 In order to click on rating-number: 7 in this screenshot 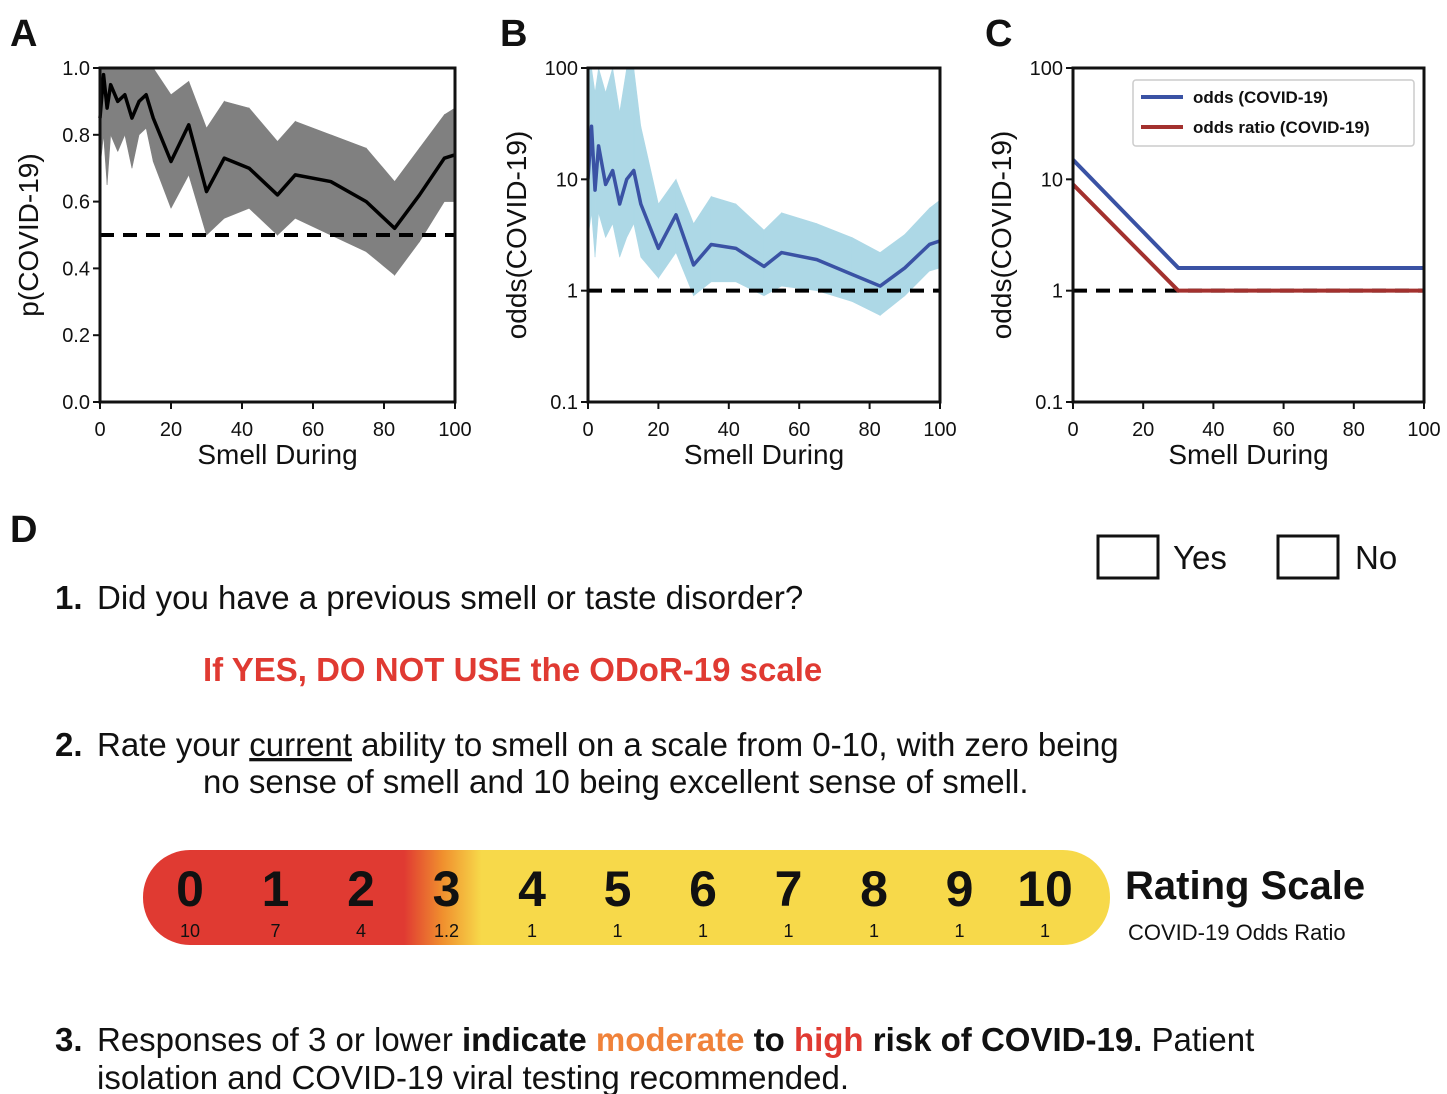, I will do `click(789, 889)`.